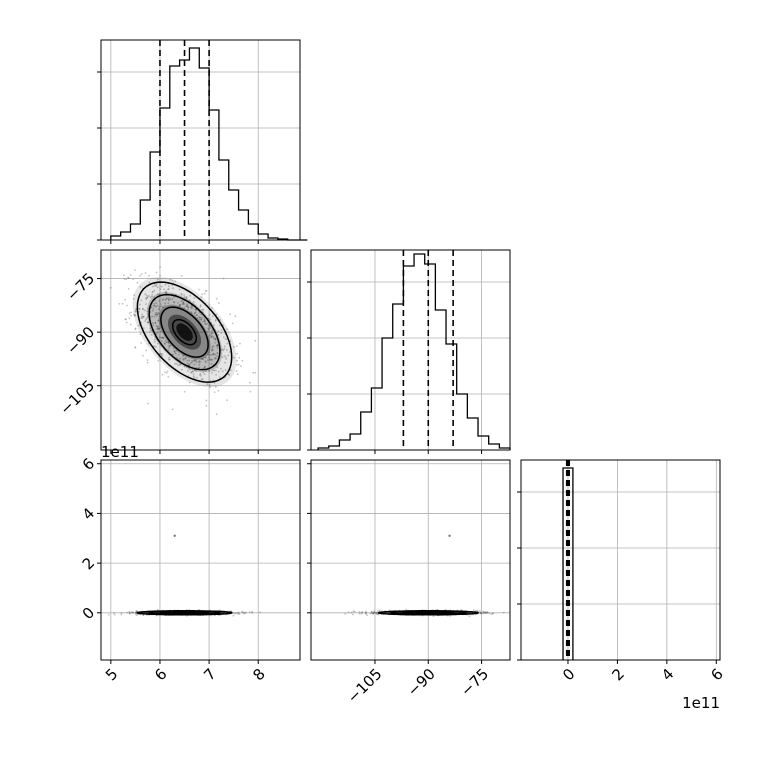 This screenshot has width=760, height=760. I want to click on x-tick-label-p1: −90, so click(421, 682).